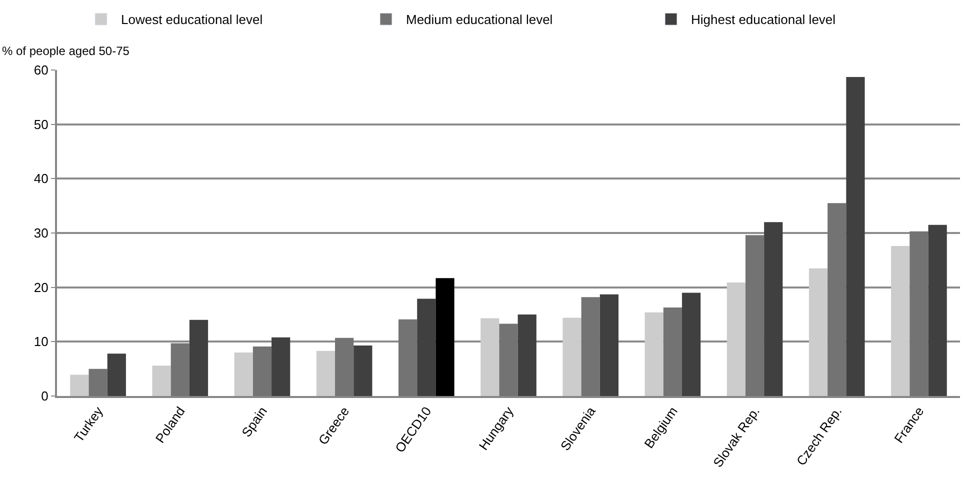 This screenshot has width=964, height=488. What do you see at coordinates (763, 20) in the screenshot?
I see `legend-label: Highest educational level` at bounding box center [763, 20].